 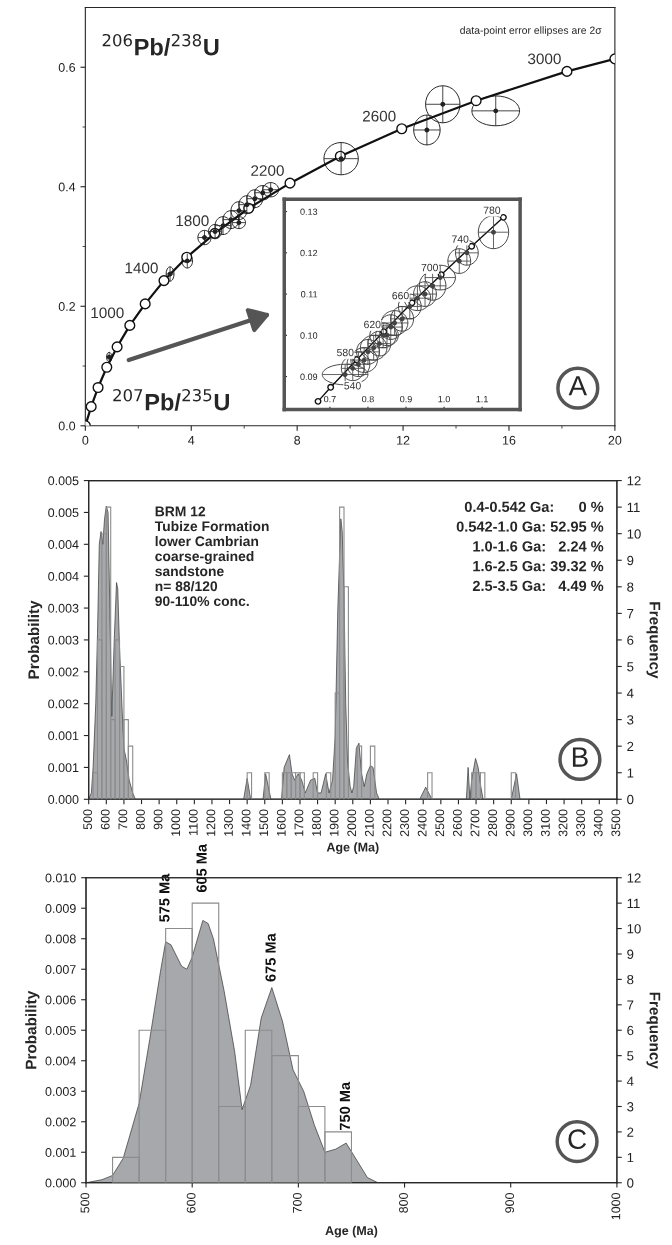 What do you see at coordinates (544, 59) in the screenshot?
I see `annotation: 3000` at bounding box center [544, 59].